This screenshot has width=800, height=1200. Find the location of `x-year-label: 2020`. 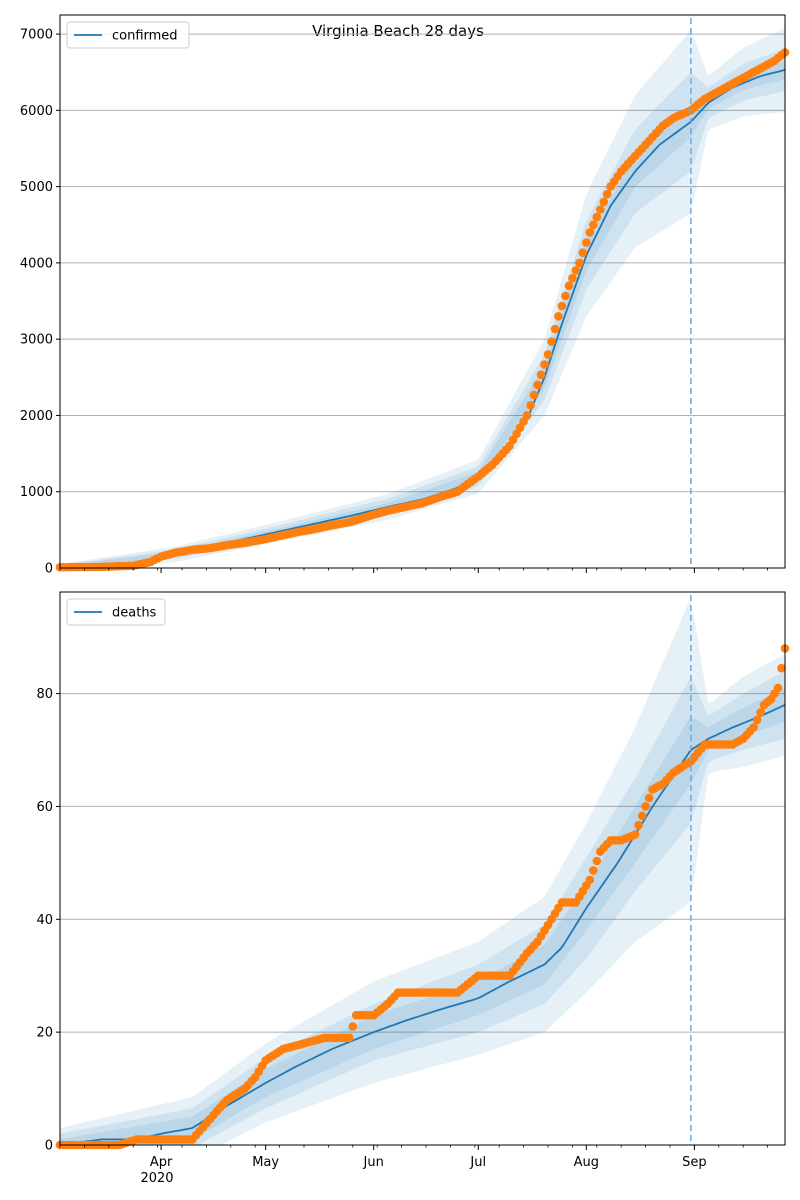

x-year-label: 2020 is located at coordinates (156, 1178).